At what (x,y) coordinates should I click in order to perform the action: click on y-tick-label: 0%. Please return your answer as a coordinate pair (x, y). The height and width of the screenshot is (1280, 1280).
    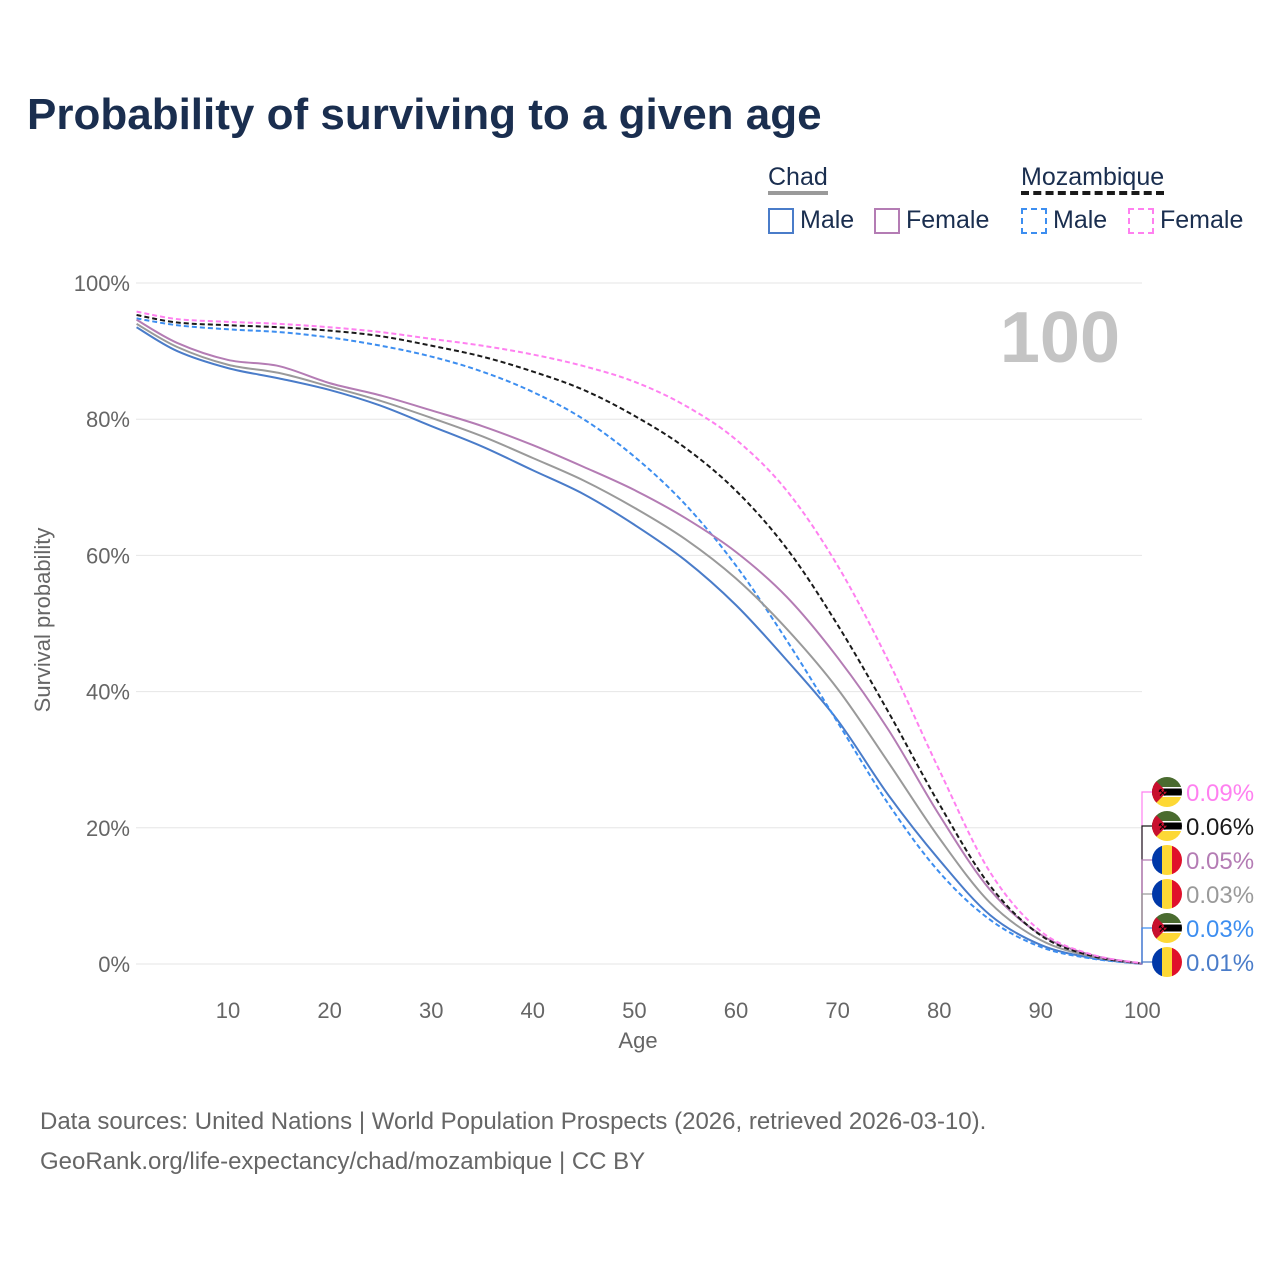
    Looking at the image, I should click on (114, 964).